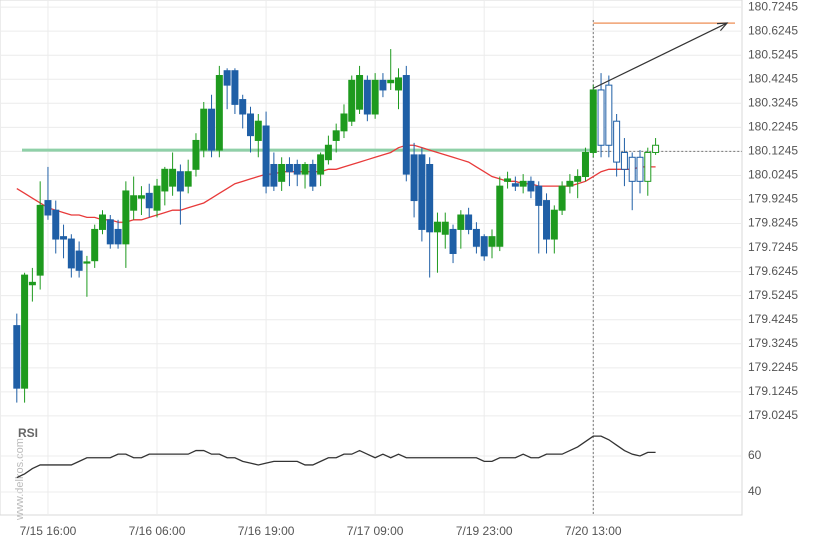 This screenshot has height=553, width=822. I want to click on rsi-line, so click(336, 457).